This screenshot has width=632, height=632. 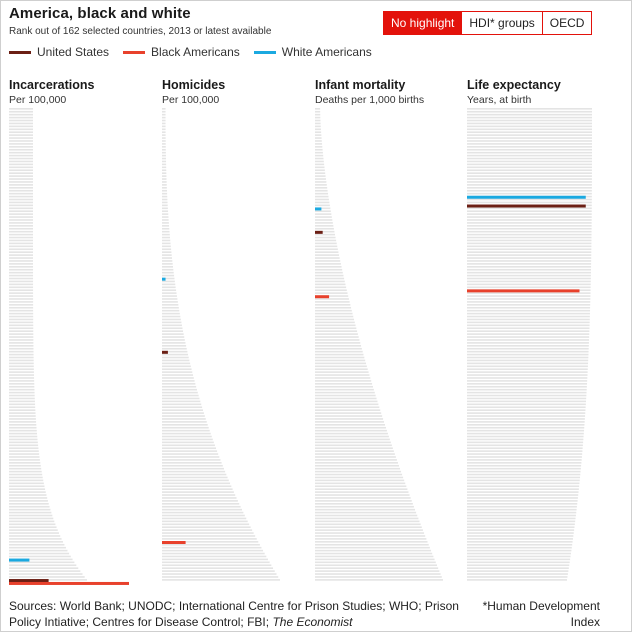 What do you see at coordinates (195, 52) in the screenshot?
I see `legend-label-black-americans: Black Americans` at bounding box center [195, 52].